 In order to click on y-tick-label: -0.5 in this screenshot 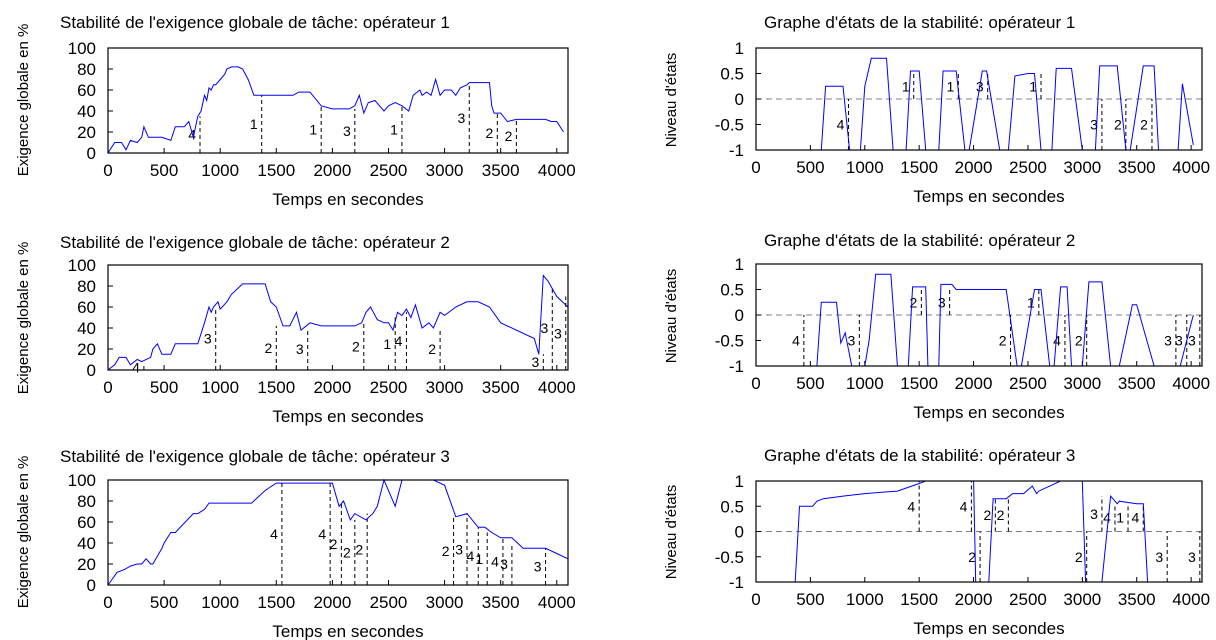, I will do `click(729, 557)`.